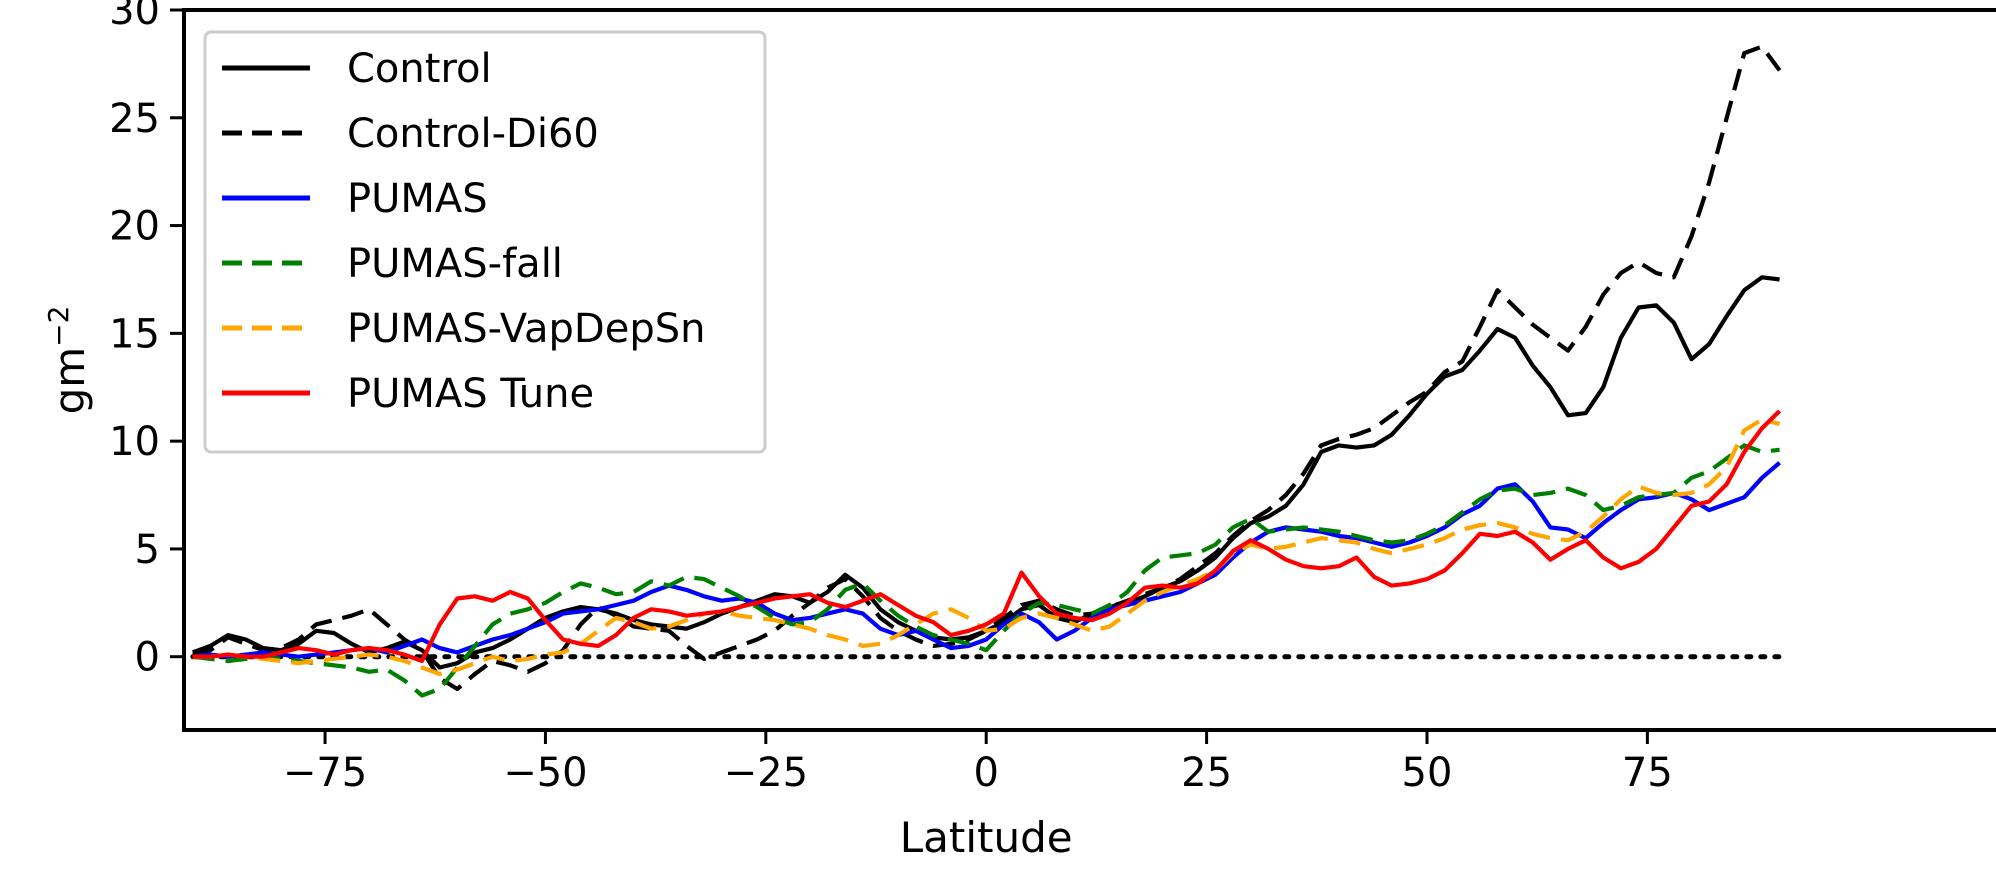 This screenshot has height=872, width=1996. What do you see at coordinates (134, 17) in the screenshot?
I see `y-tick-label: 30` at bounding box center [134, 17].